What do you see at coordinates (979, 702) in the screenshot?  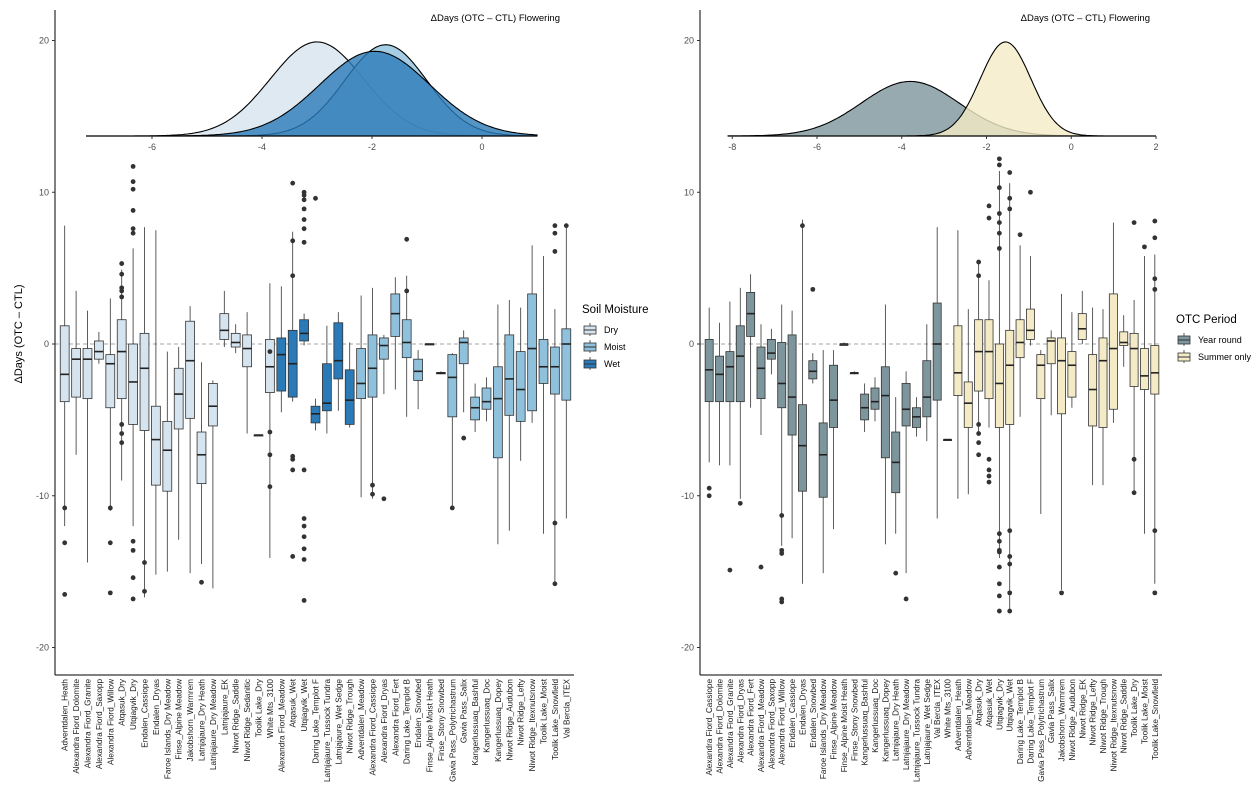 I see `category-label: Atqasuk_Dry` at bounding box center [979, 702].